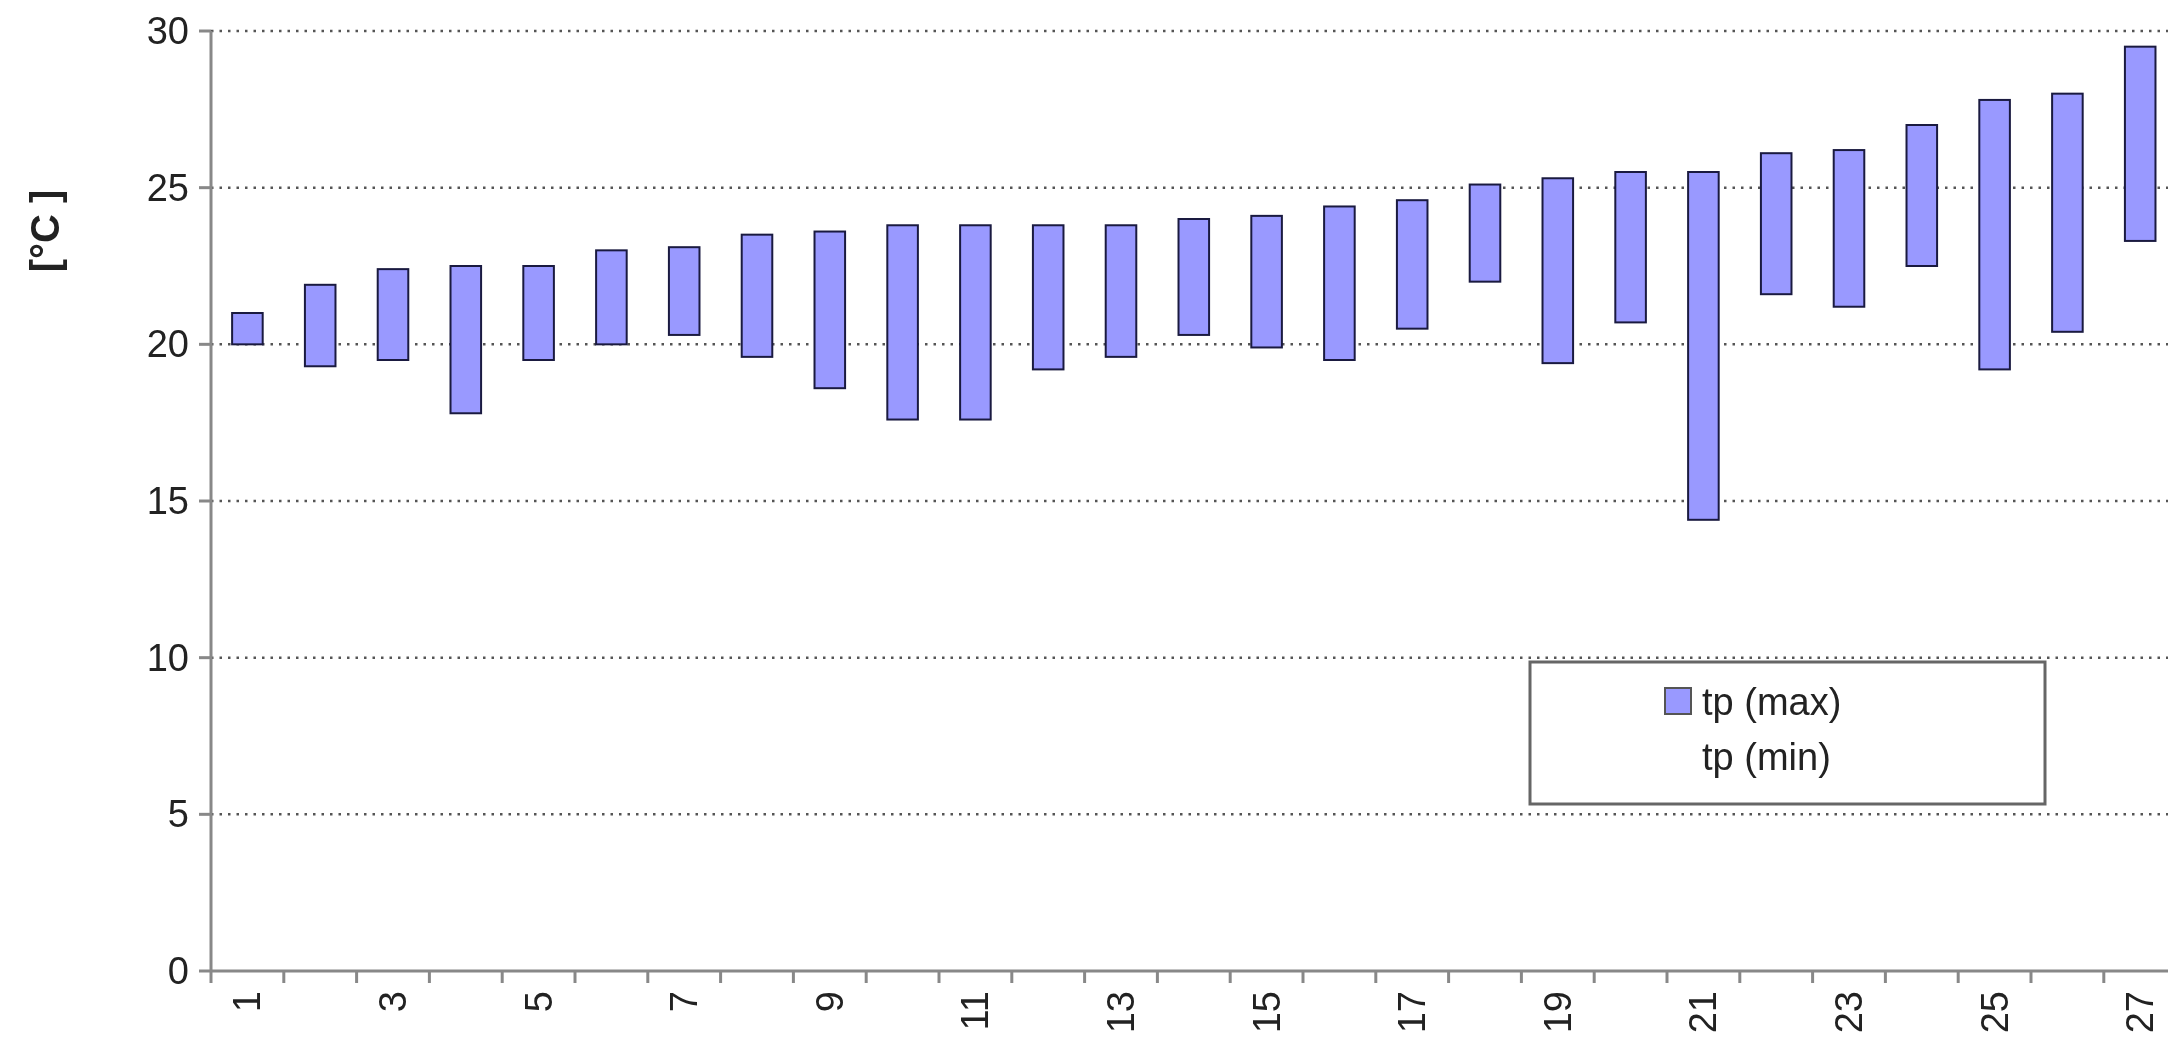 The width and height of the screenshot is (2181, 1064). I want to click on y-tick-label: 5, so click(178, 814).